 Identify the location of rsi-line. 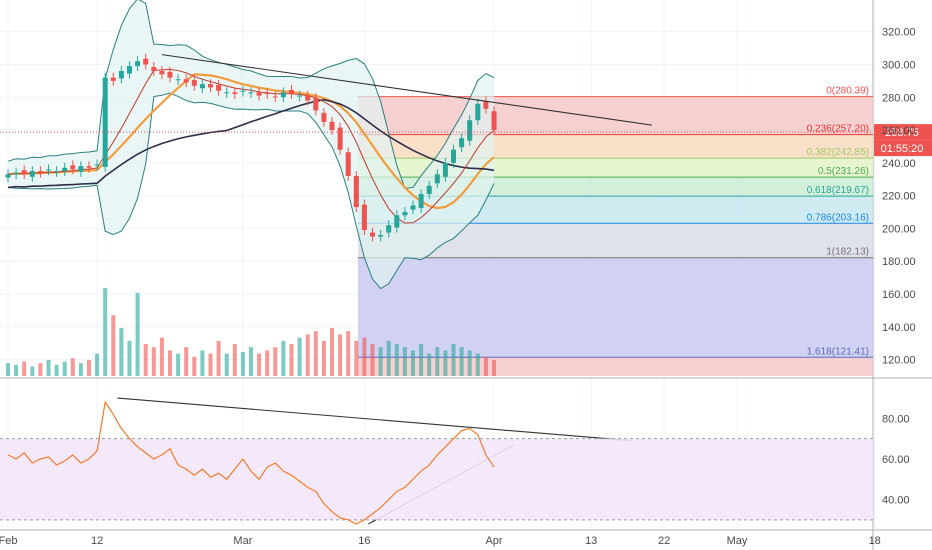
(251, 462).